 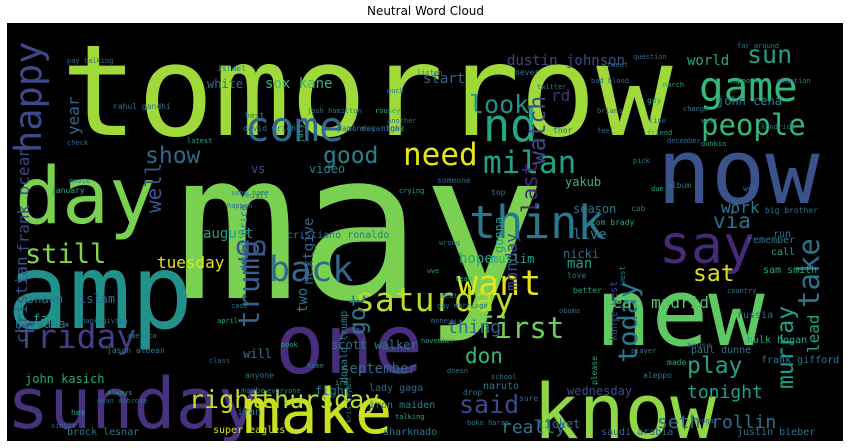 I want to click on word-check: check, so click(x=78, y=143).